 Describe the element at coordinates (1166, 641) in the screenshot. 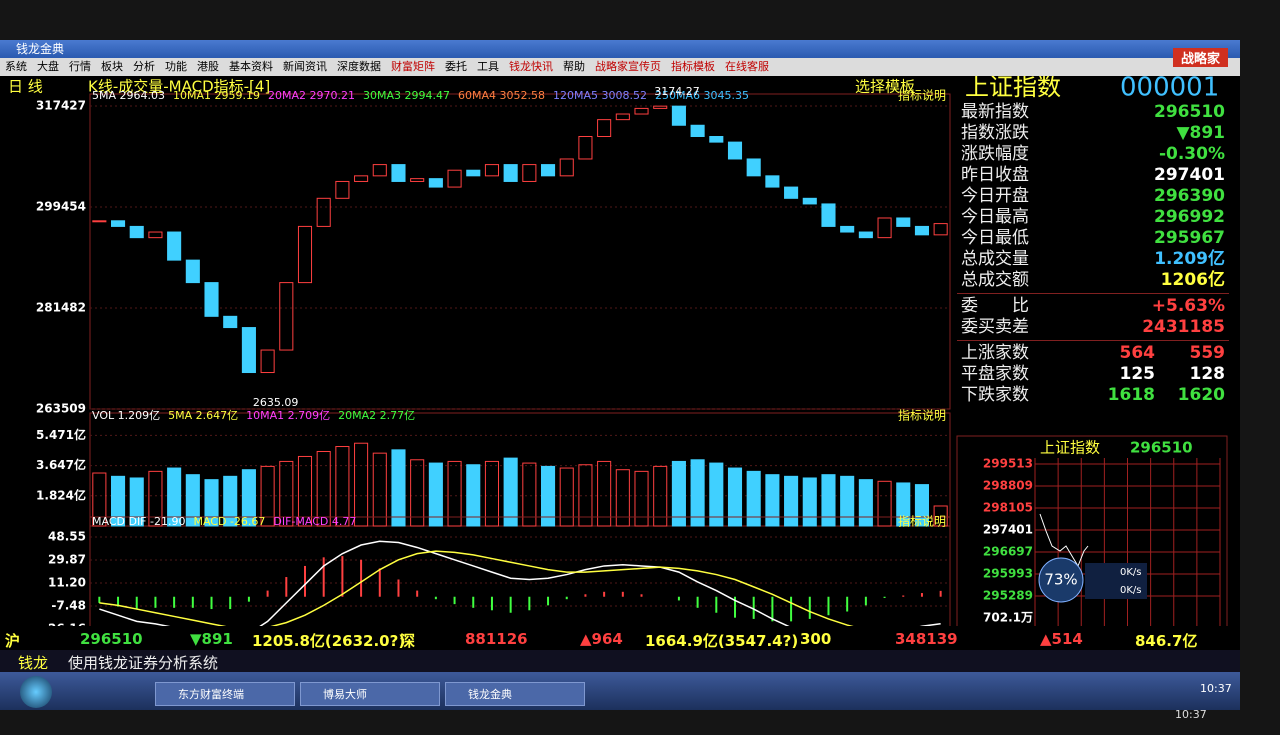

I see `status-item: 846.7亿` at that location.